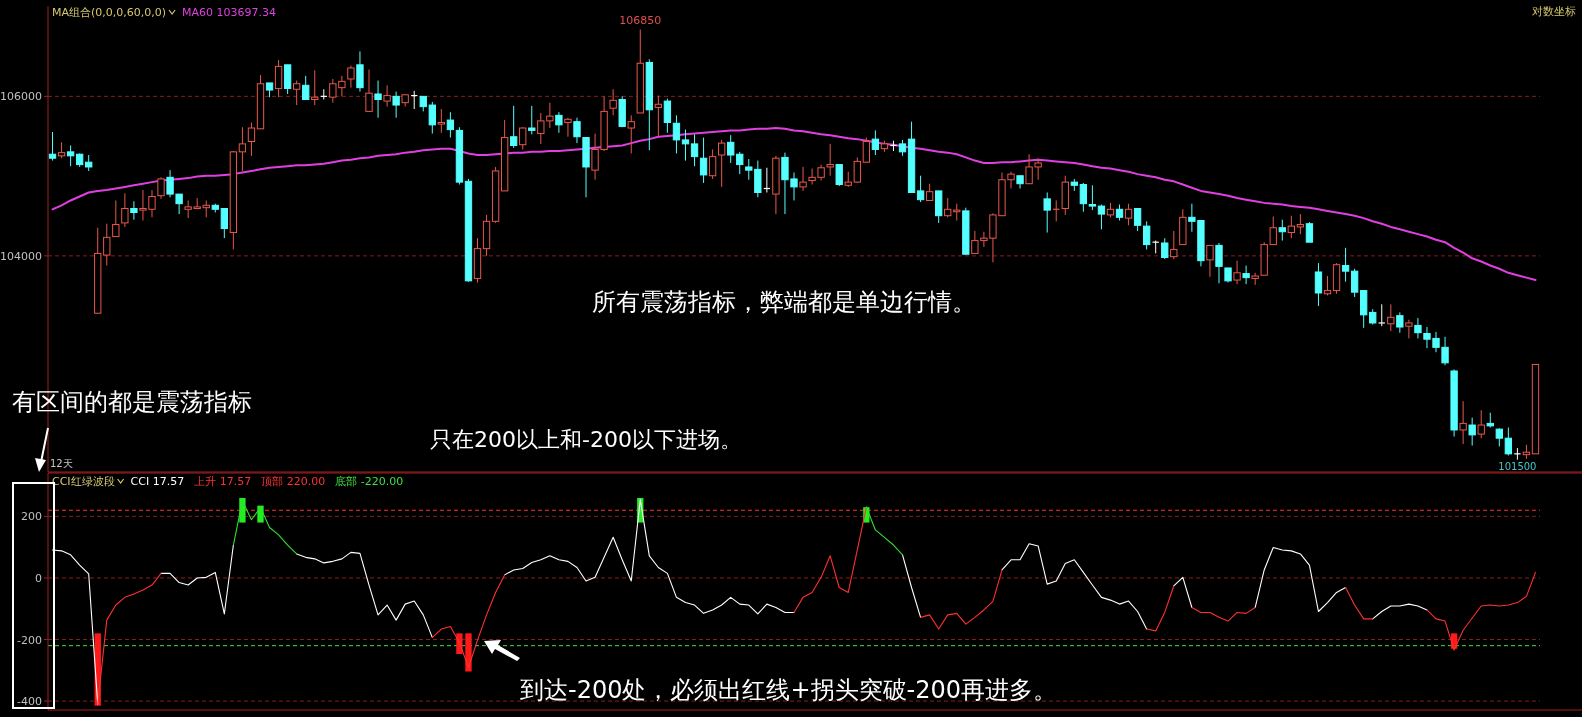 This screenshot has height=717, width=1582. Describe the element at coordinates (229, 12) in the screenshot. I see `text: MA60 103697.34` at that location.